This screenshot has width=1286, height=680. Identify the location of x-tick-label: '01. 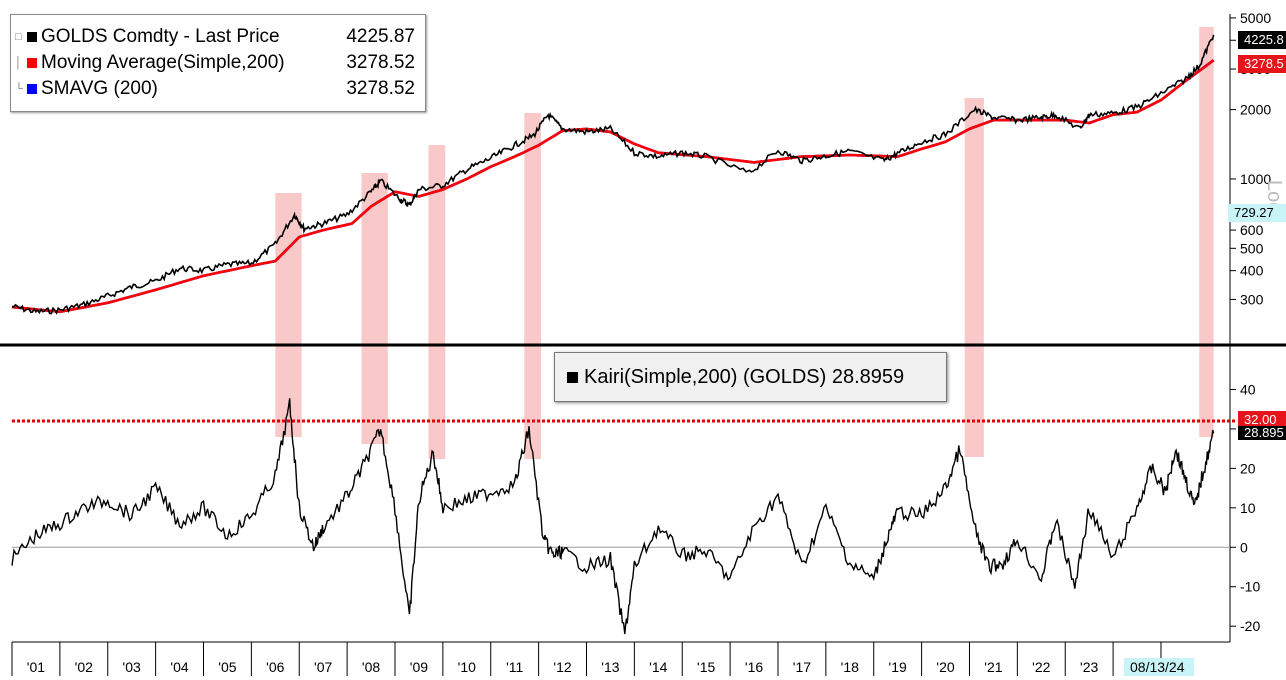
(36, 667).